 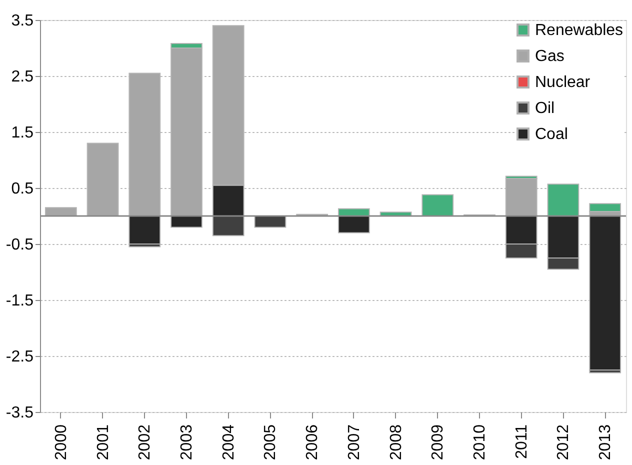 I want to click on x-tick-label: 2011, so click(x=521, y=441).